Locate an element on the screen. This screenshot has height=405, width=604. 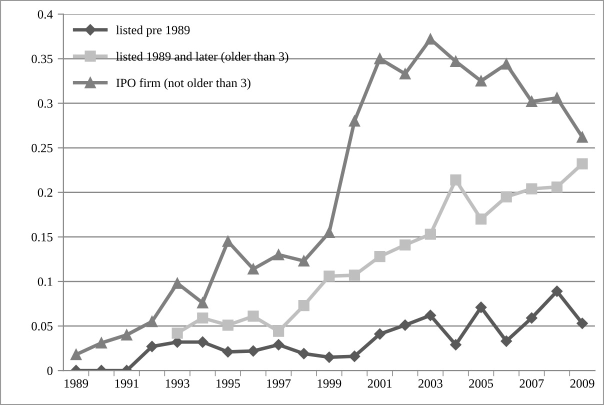
x-tick-label: 1995 is located at coordinates (228, 383).